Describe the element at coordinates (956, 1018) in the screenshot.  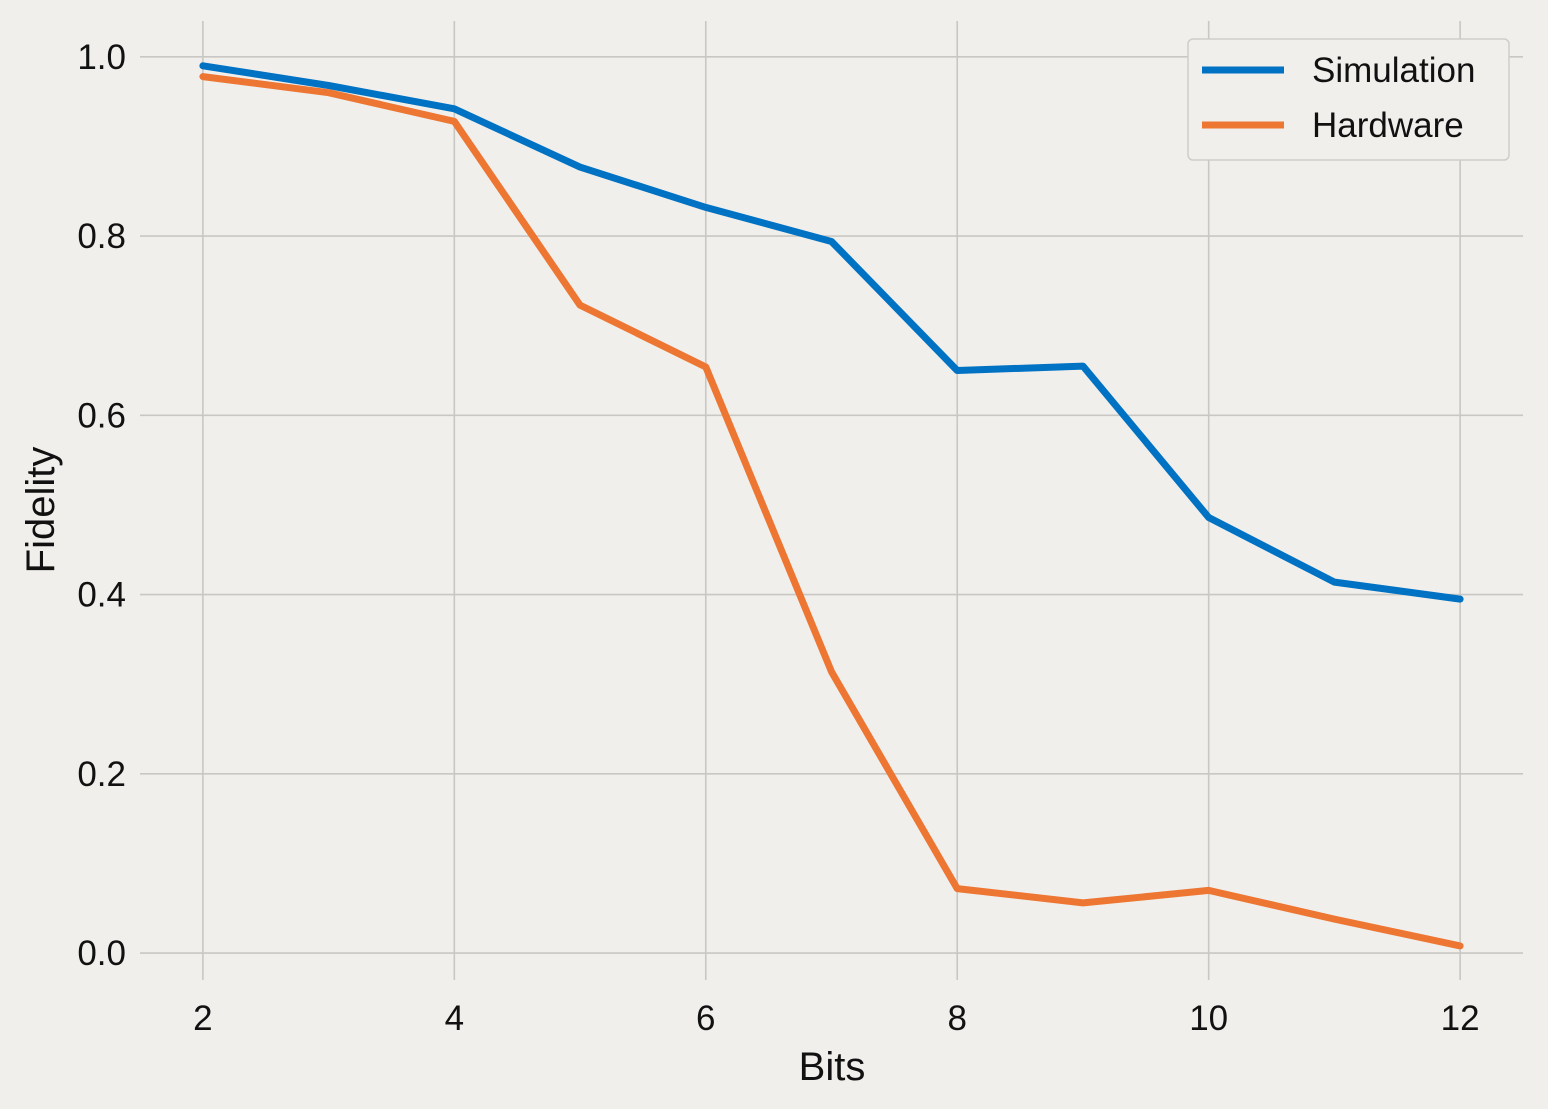
I see `x-tick-label: 8` at that location.